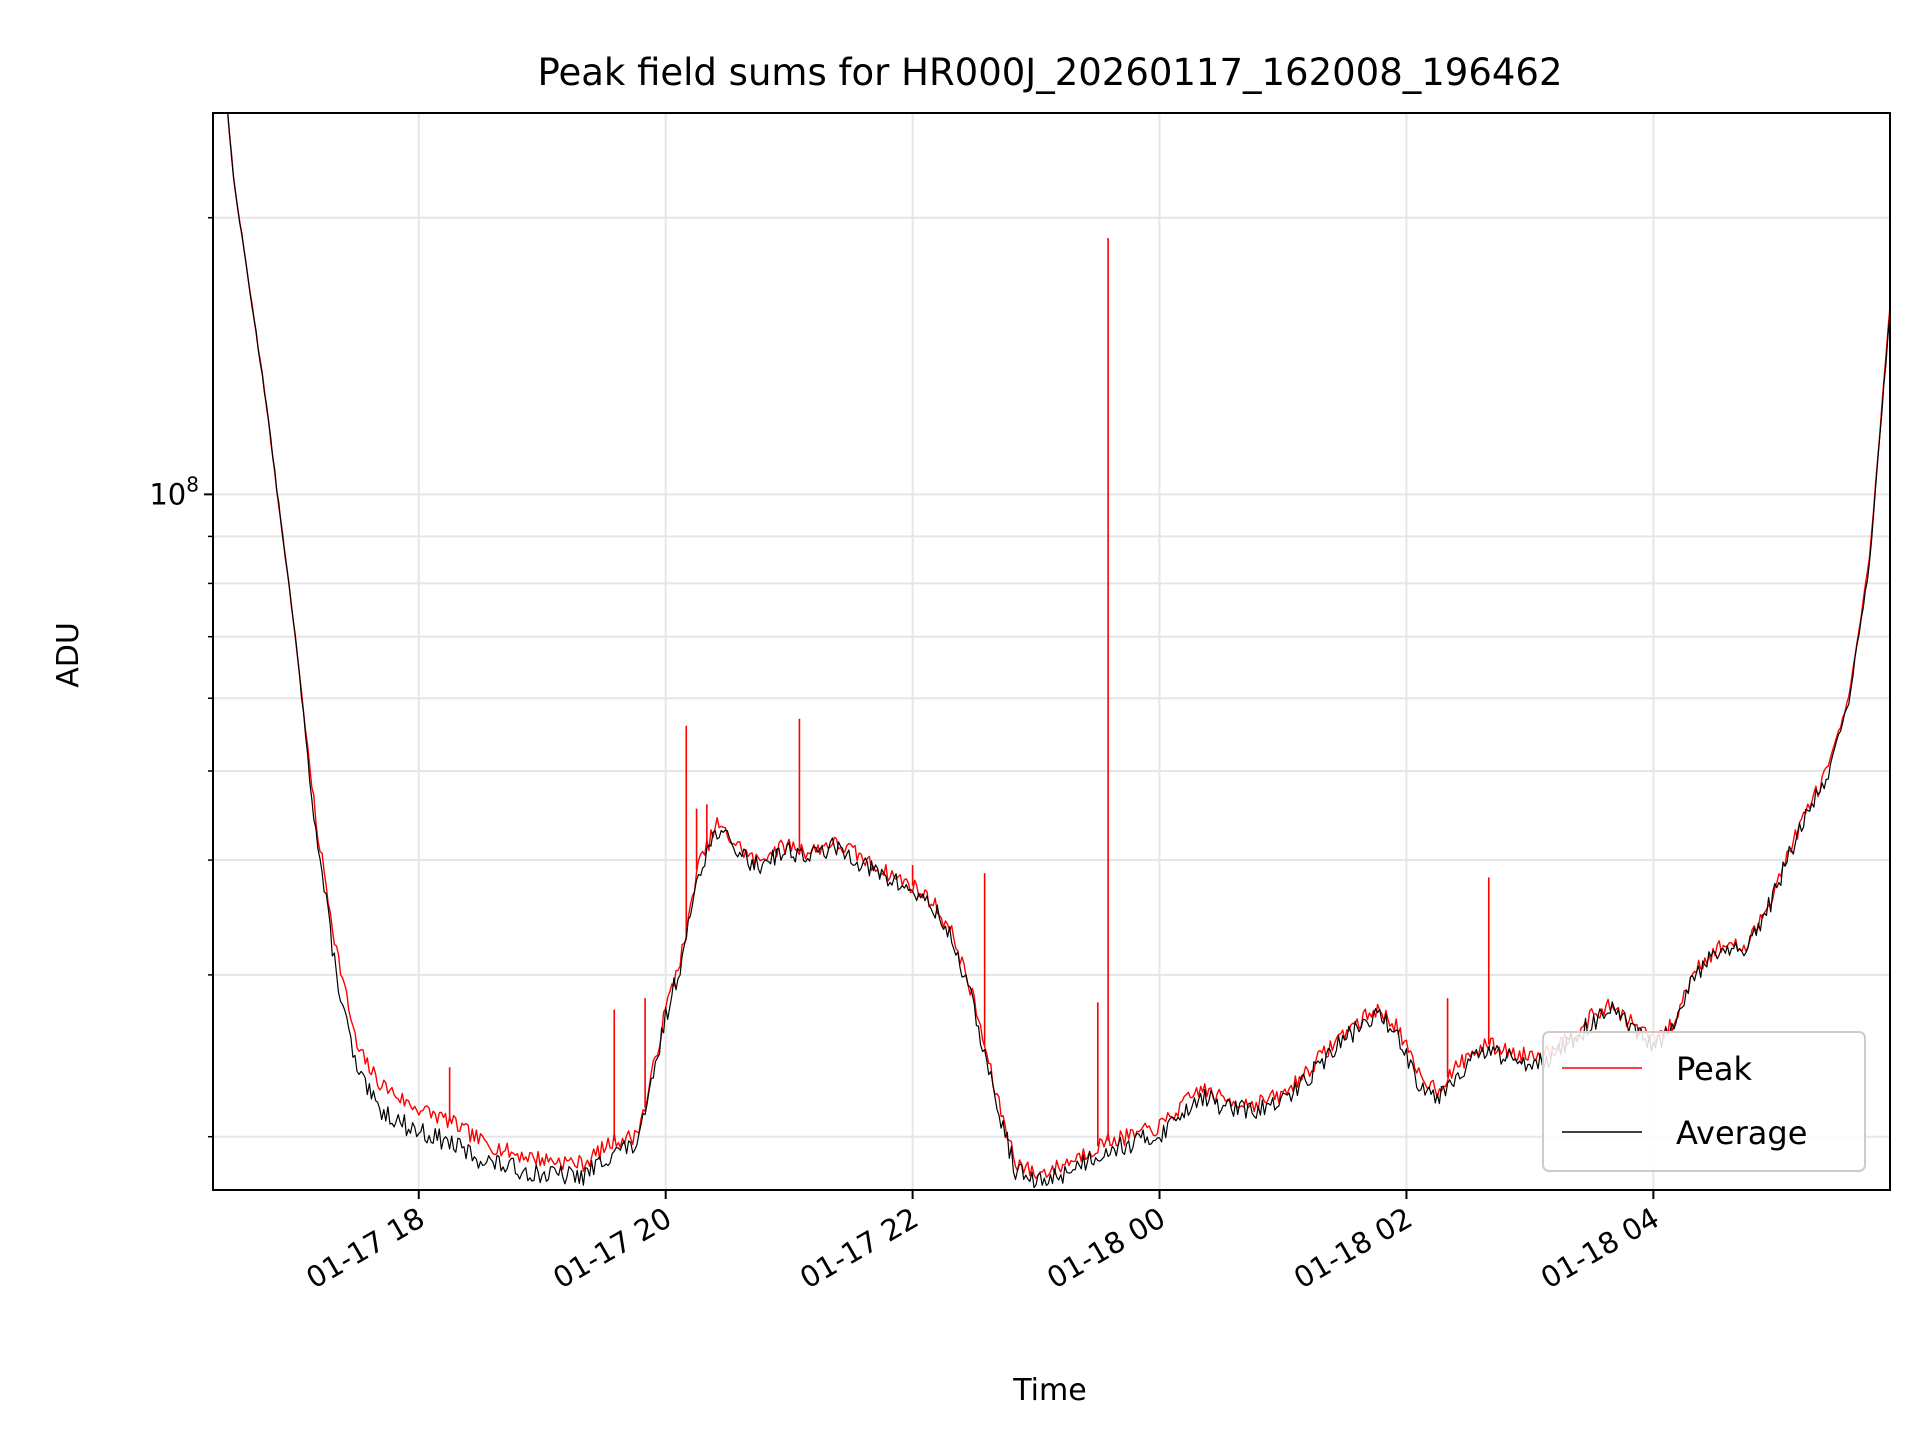 This screenshot has height=1440, width=1920. I want to click on y-axis-title: ADU, so click(68, 655).